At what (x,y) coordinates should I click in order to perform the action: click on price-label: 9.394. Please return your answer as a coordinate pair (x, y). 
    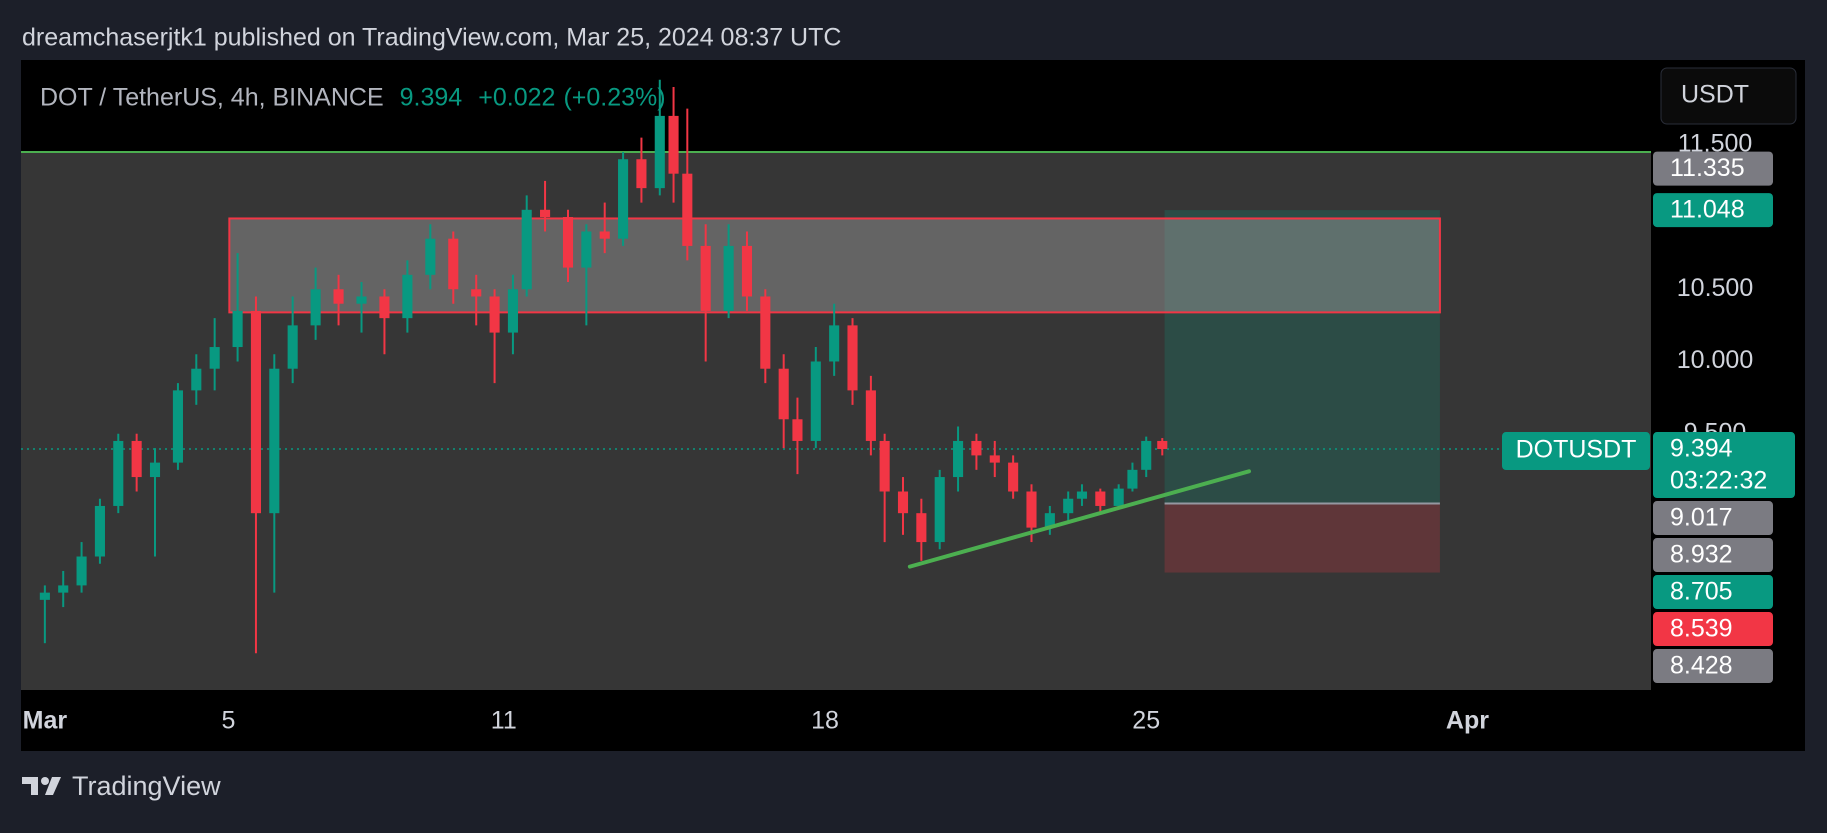
    Looking at the image, I should click on (1701, 449).